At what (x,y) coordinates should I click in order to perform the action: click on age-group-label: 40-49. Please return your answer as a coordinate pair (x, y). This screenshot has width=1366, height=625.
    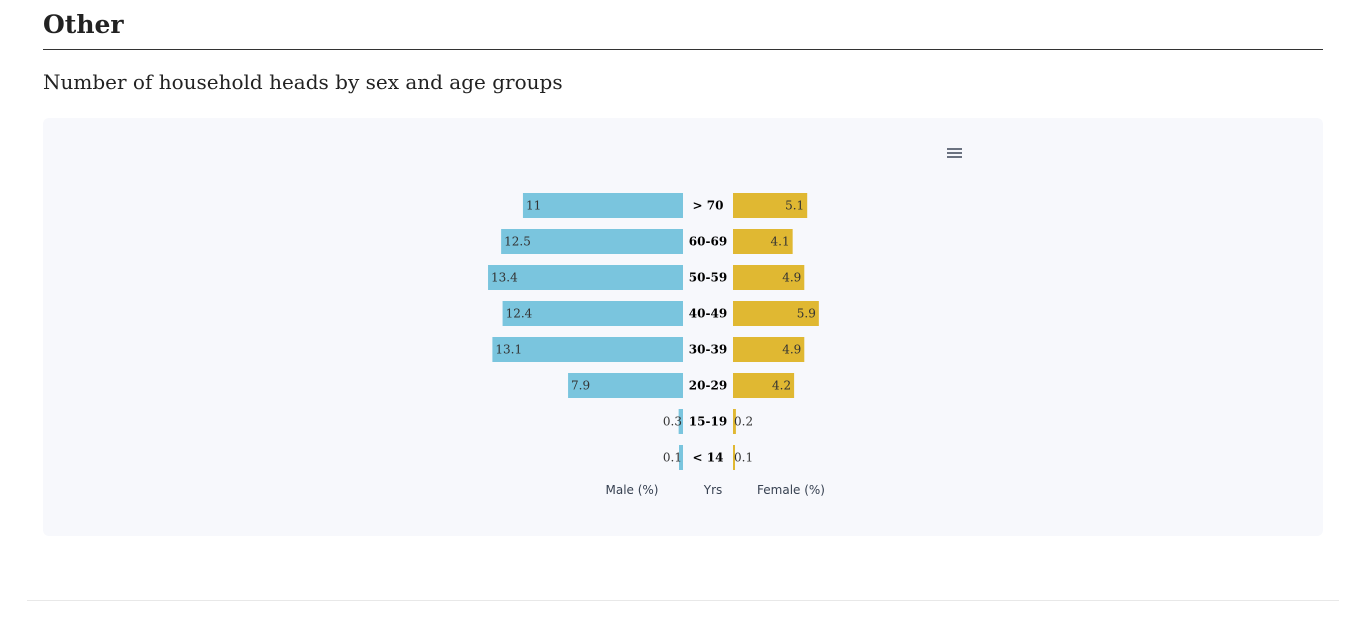
    Looking at the image, I should click on (708, 314).